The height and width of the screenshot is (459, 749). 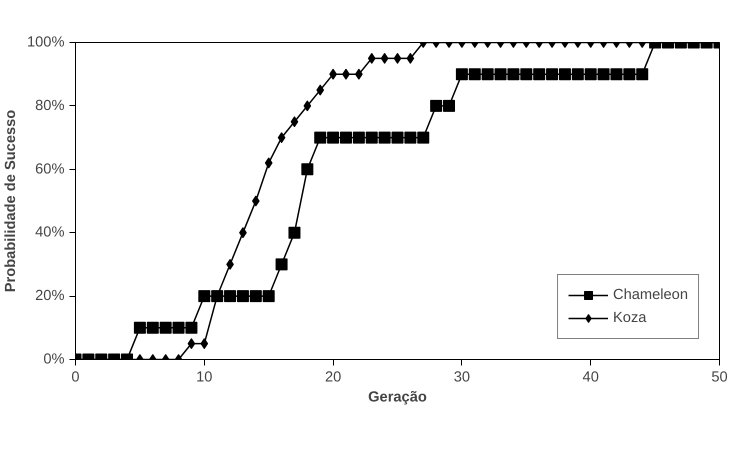 I want to click on x-tick-label: 50, so click(x=719, y=378).